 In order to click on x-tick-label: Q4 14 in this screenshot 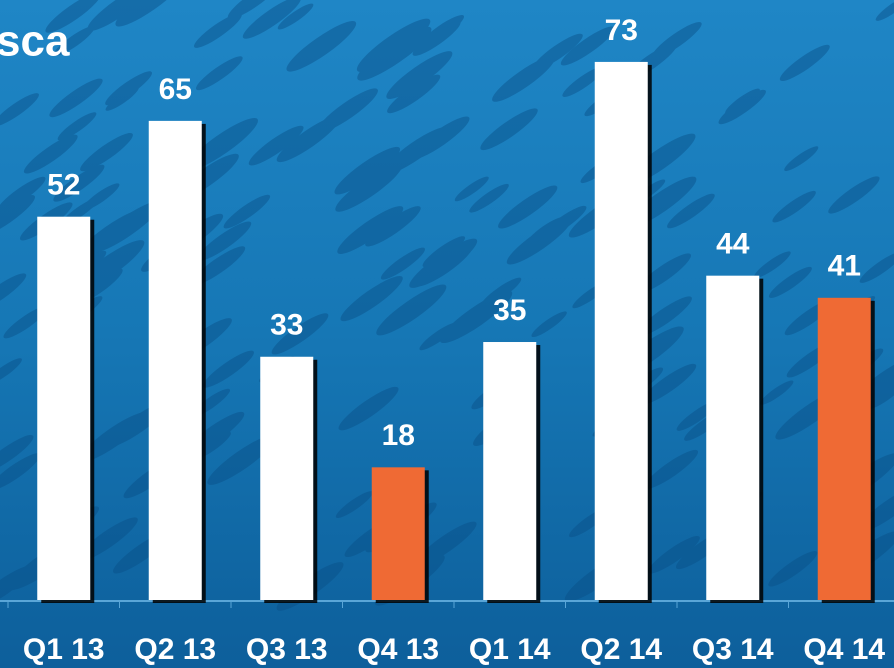, I will do `click(844, 649)`.